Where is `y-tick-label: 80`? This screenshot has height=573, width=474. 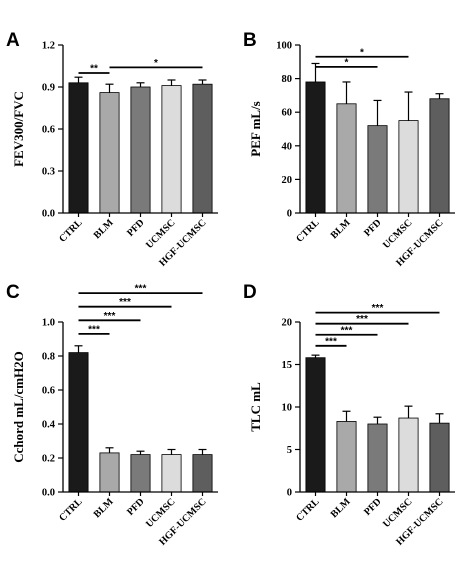
y-tick-label: 80 is located at coordinates (287, 79).